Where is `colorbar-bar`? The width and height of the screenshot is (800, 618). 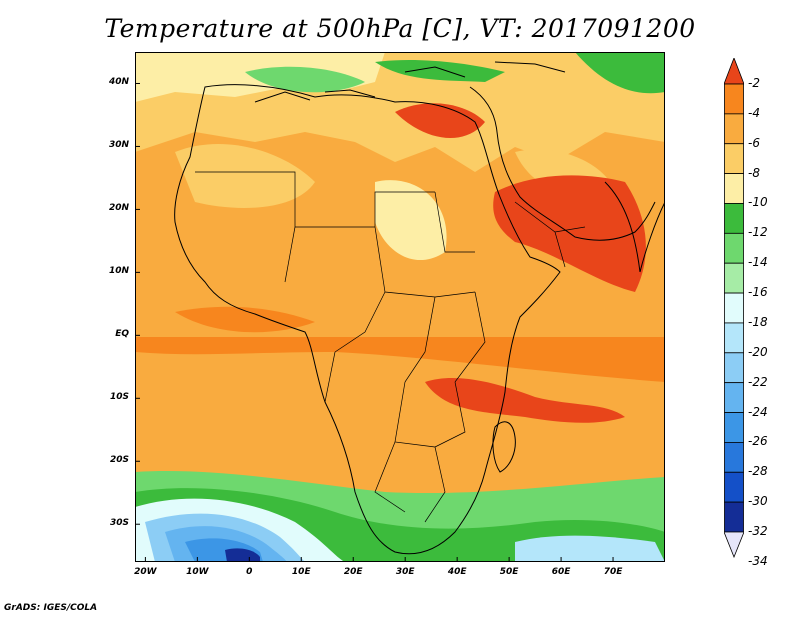
colorbar-bar is located at coordinates (734, 308).